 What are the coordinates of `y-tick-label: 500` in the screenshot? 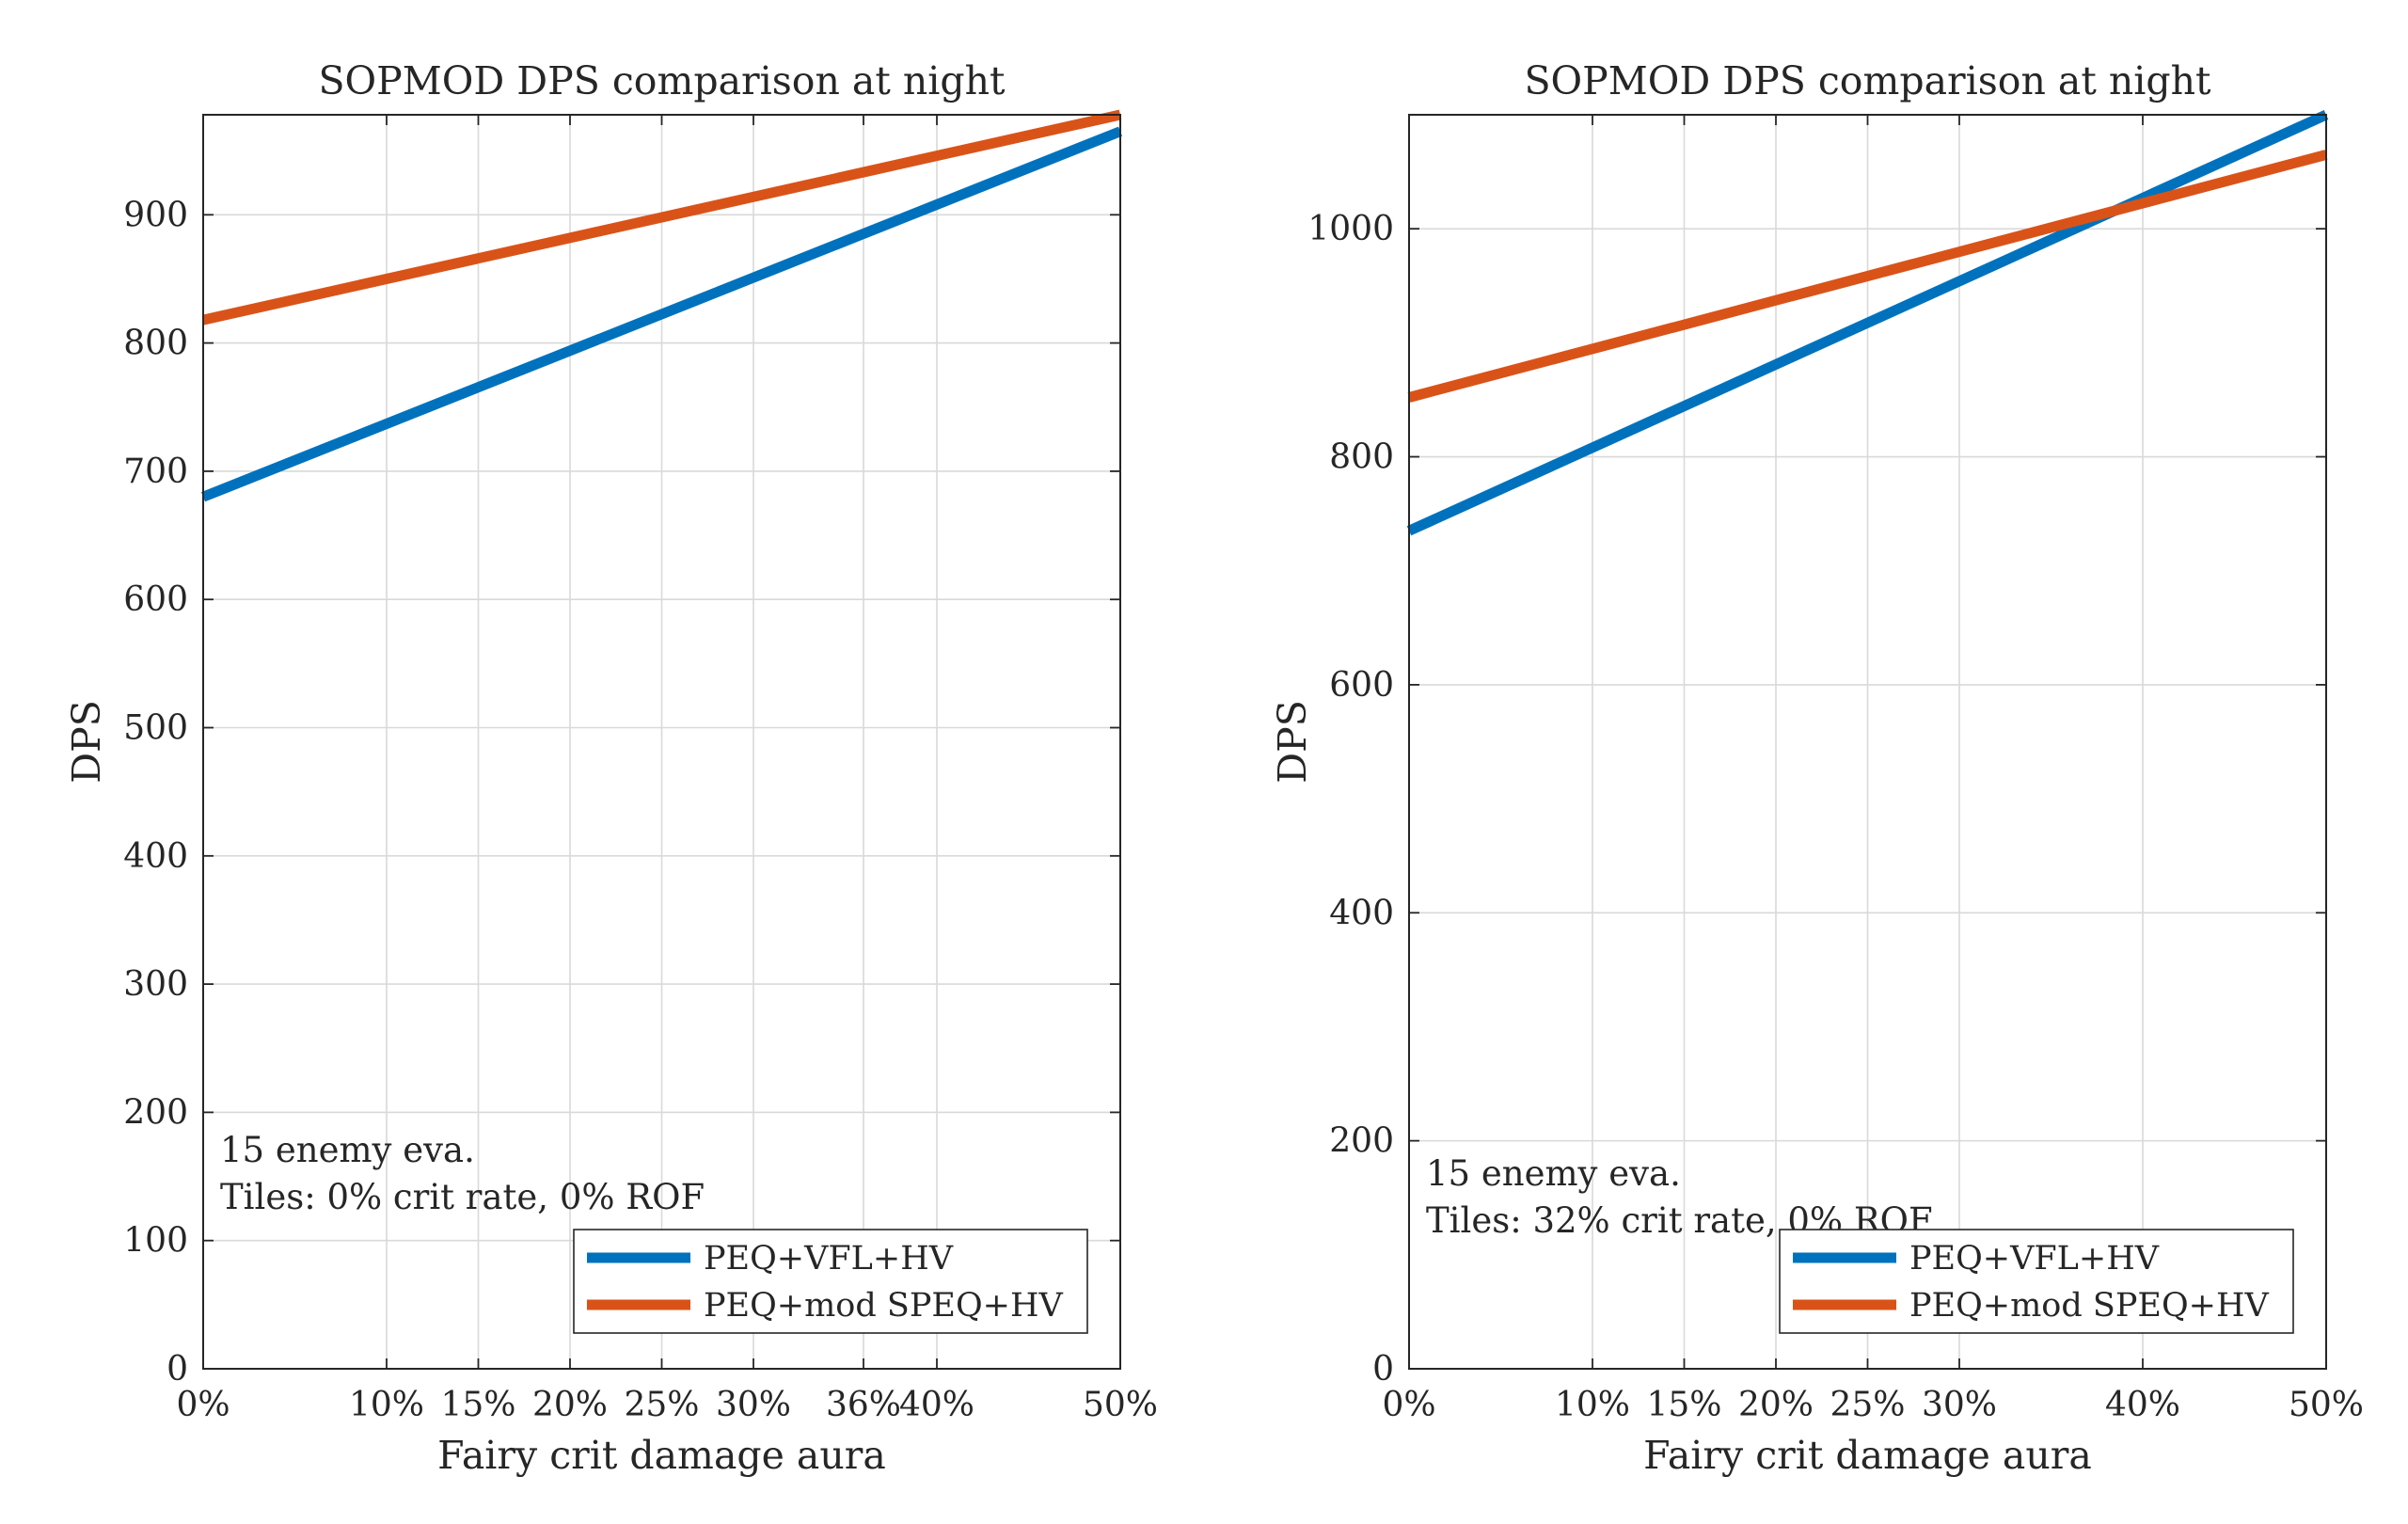 It's located at (156, 728).